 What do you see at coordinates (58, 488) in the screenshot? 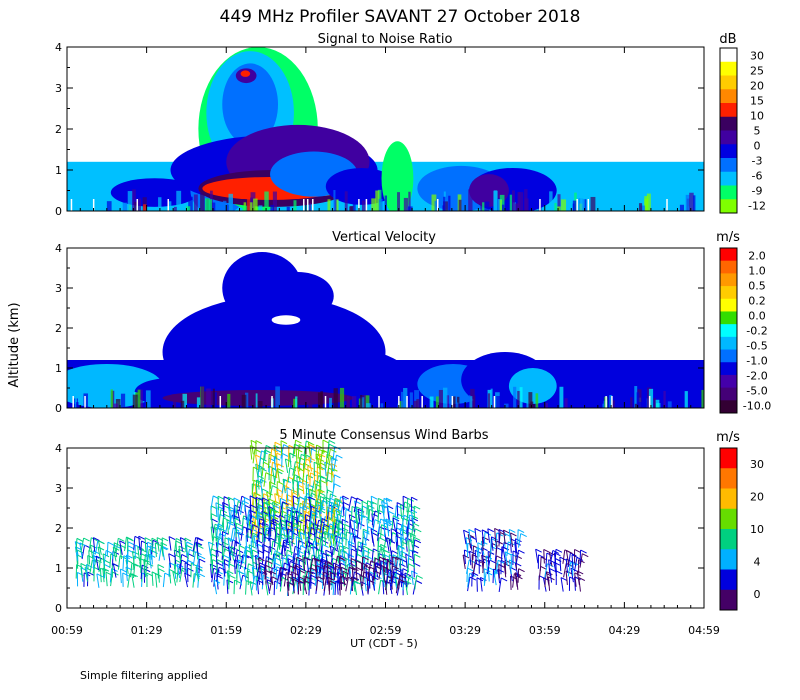
I see `y-tick-label: 3` at bounding box center [58, 488].